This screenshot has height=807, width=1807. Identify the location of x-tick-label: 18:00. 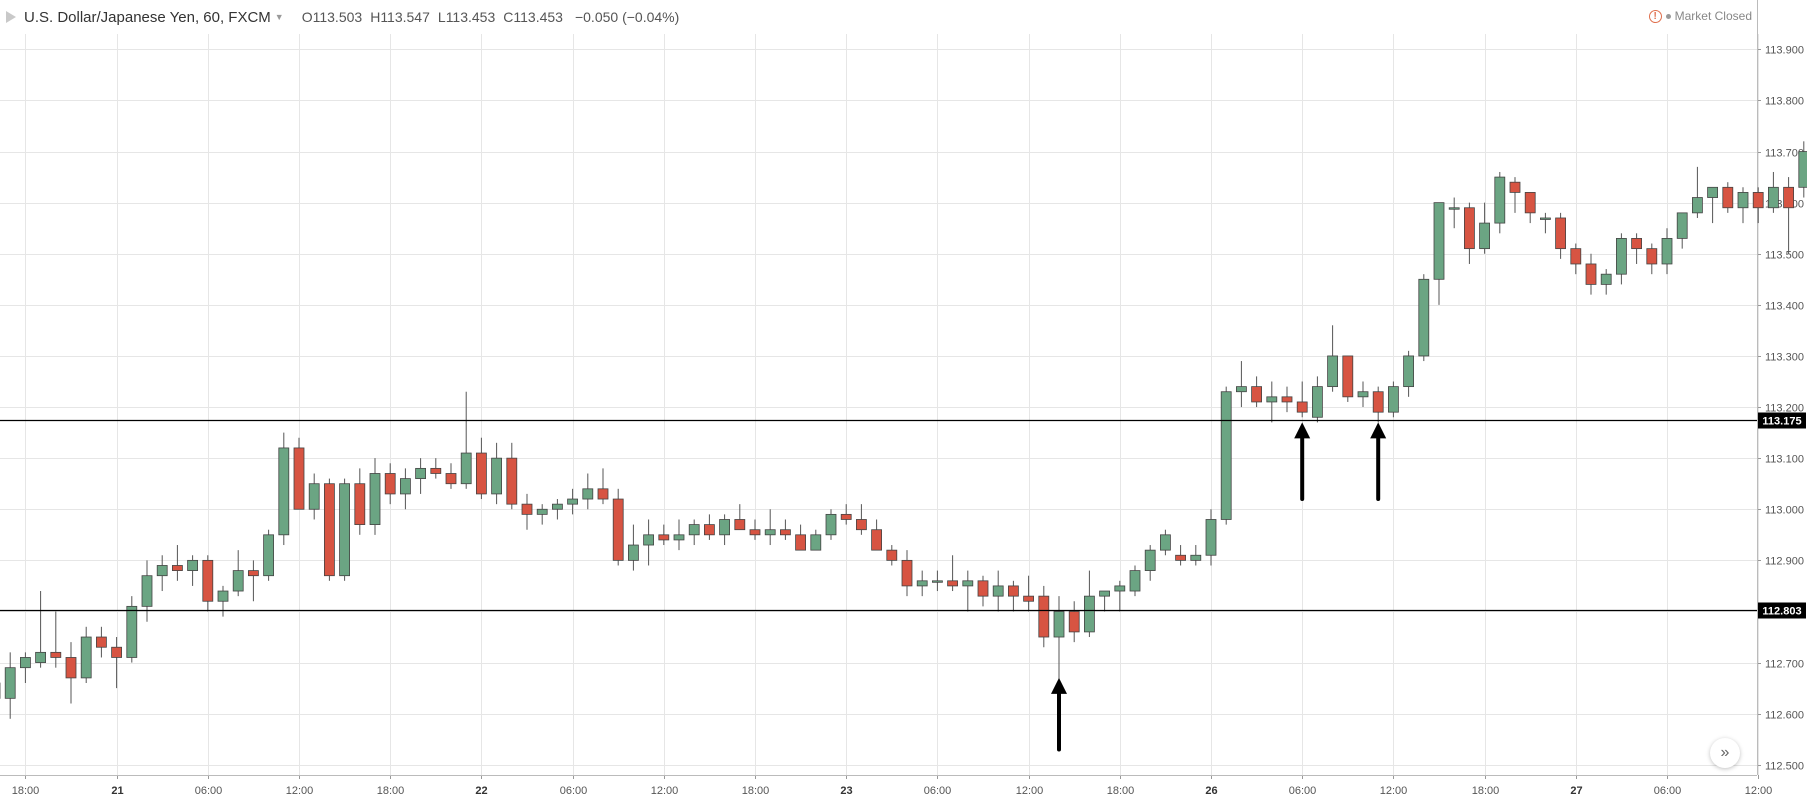
(1486, 791).